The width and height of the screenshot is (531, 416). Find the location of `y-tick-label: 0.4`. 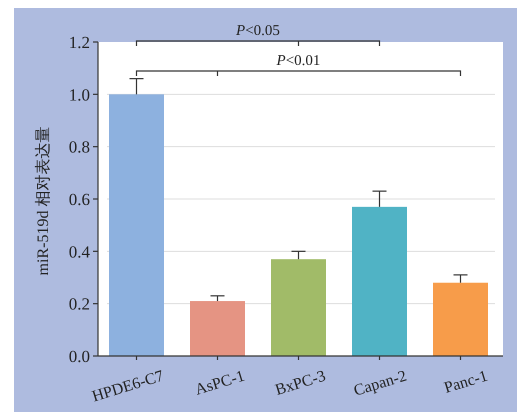

y-tick-label: 0.4 is located at coordinates (79, 252).